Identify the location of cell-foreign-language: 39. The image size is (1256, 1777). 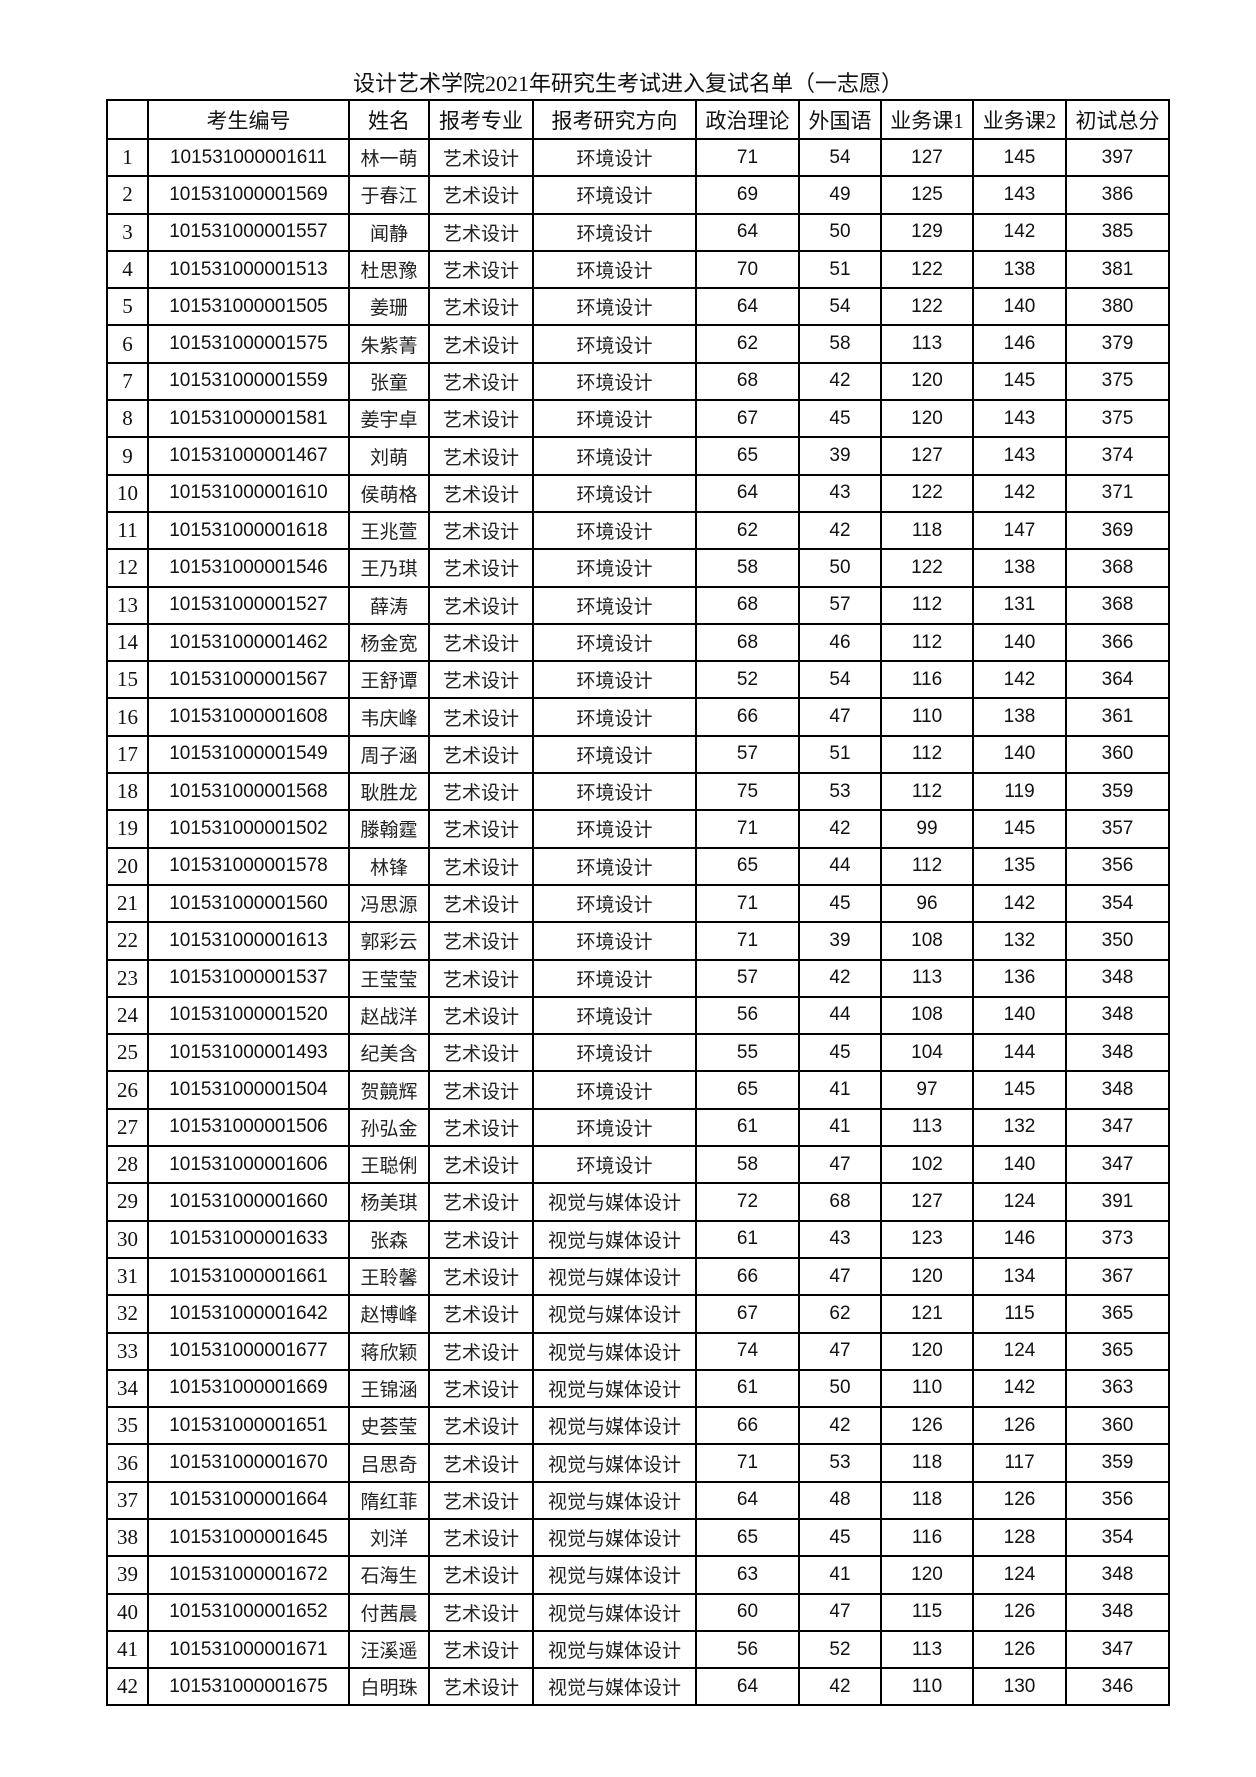
(840, 456).